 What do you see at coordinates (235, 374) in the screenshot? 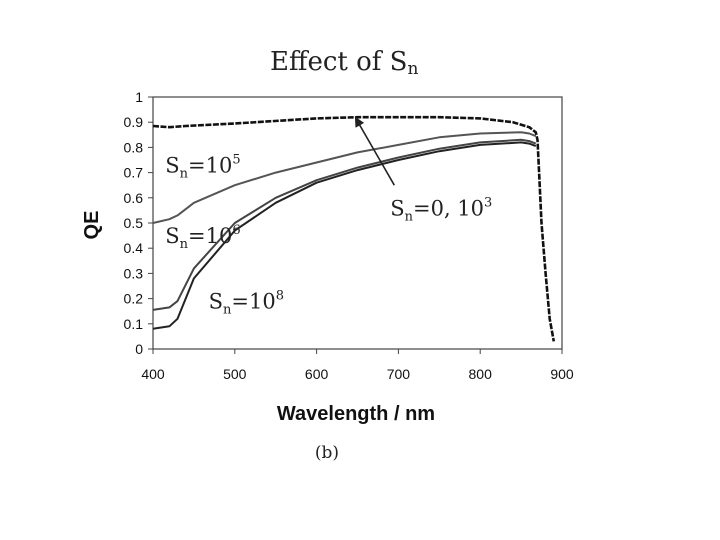
I see `x-tick-label: 500` at bounding box center [235, 374].